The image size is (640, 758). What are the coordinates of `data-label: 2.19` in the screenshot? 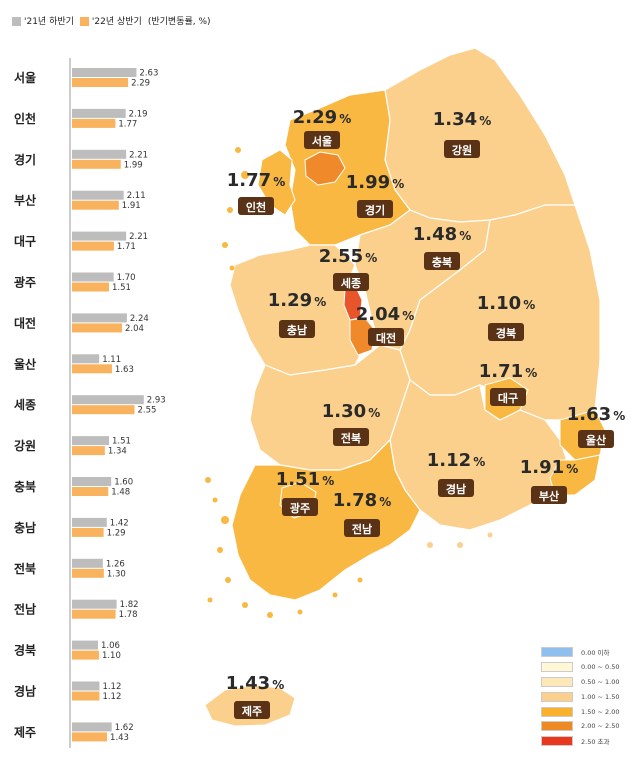 It's located at (138, 114).